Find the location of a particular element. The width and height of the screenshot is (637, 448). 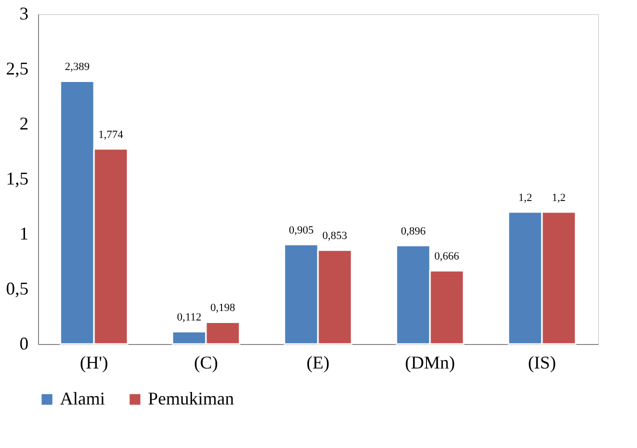

x-tick-label: (IS) is located at coordinates (542, 362).